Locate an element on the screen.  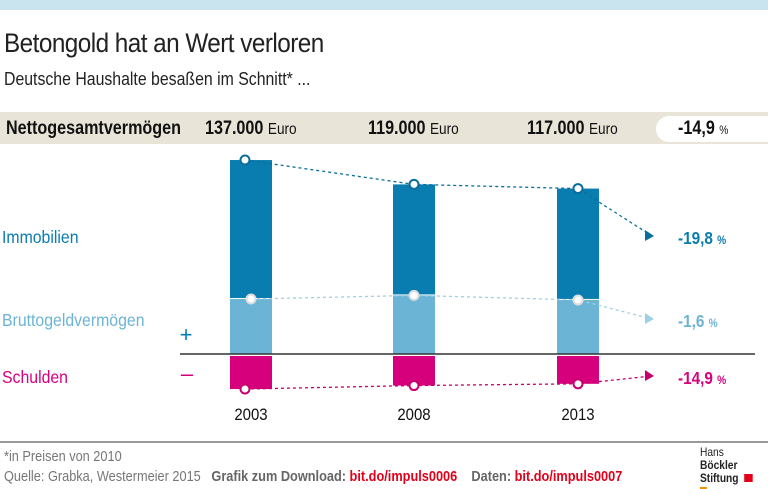
net-change-pill is located at coordinates (712, 129).